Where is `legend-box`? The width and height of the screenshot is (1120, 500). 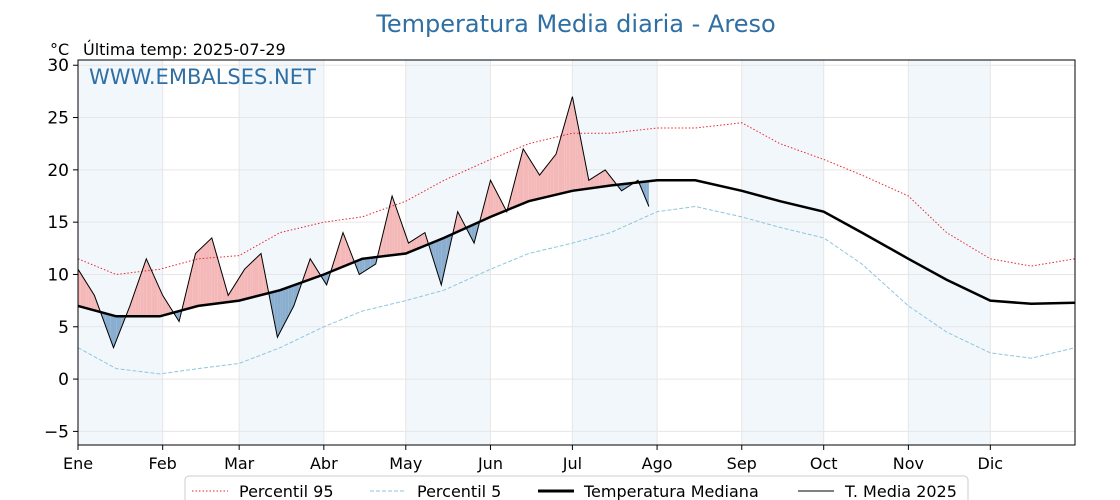 legend-box is located at coordinates (576, 487).